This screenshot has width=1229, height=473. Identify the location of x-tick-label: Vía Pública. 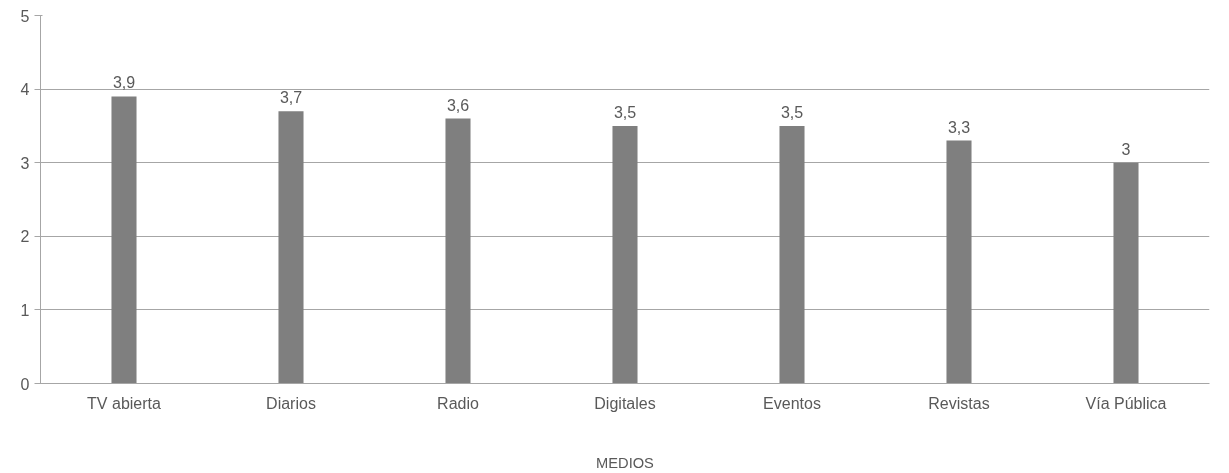
(1126, 403).